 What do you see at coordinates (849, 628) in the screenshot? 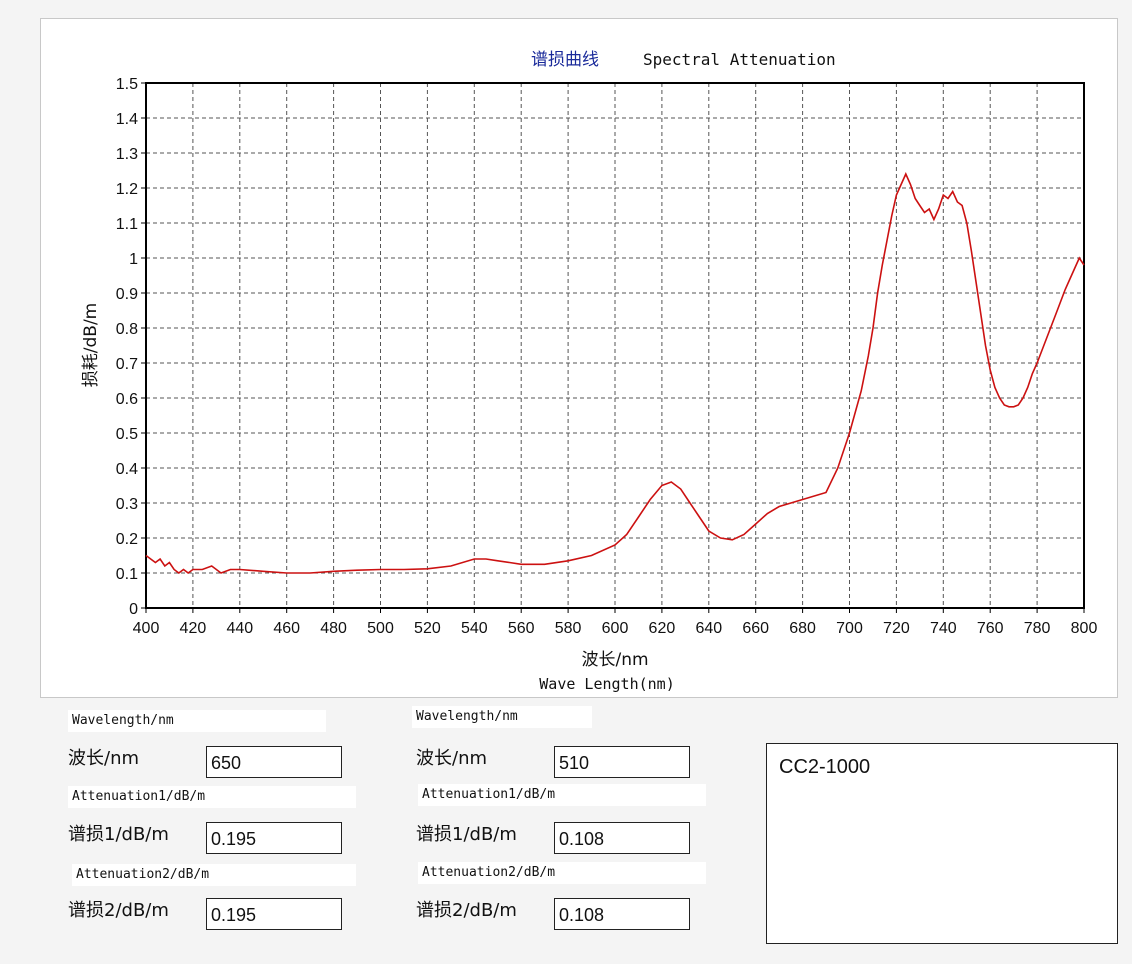
I see `x-tick-label: 700` at bounding box center [849, 628].